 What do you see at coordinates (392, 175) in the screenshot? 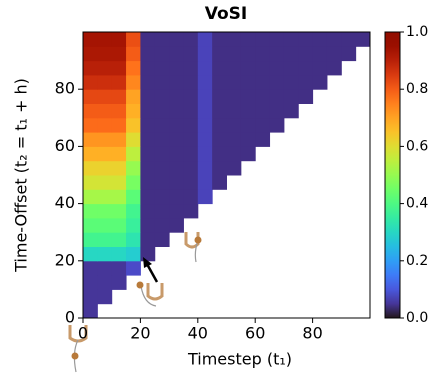
I see `colorbar` at bounding box center [392, 175].